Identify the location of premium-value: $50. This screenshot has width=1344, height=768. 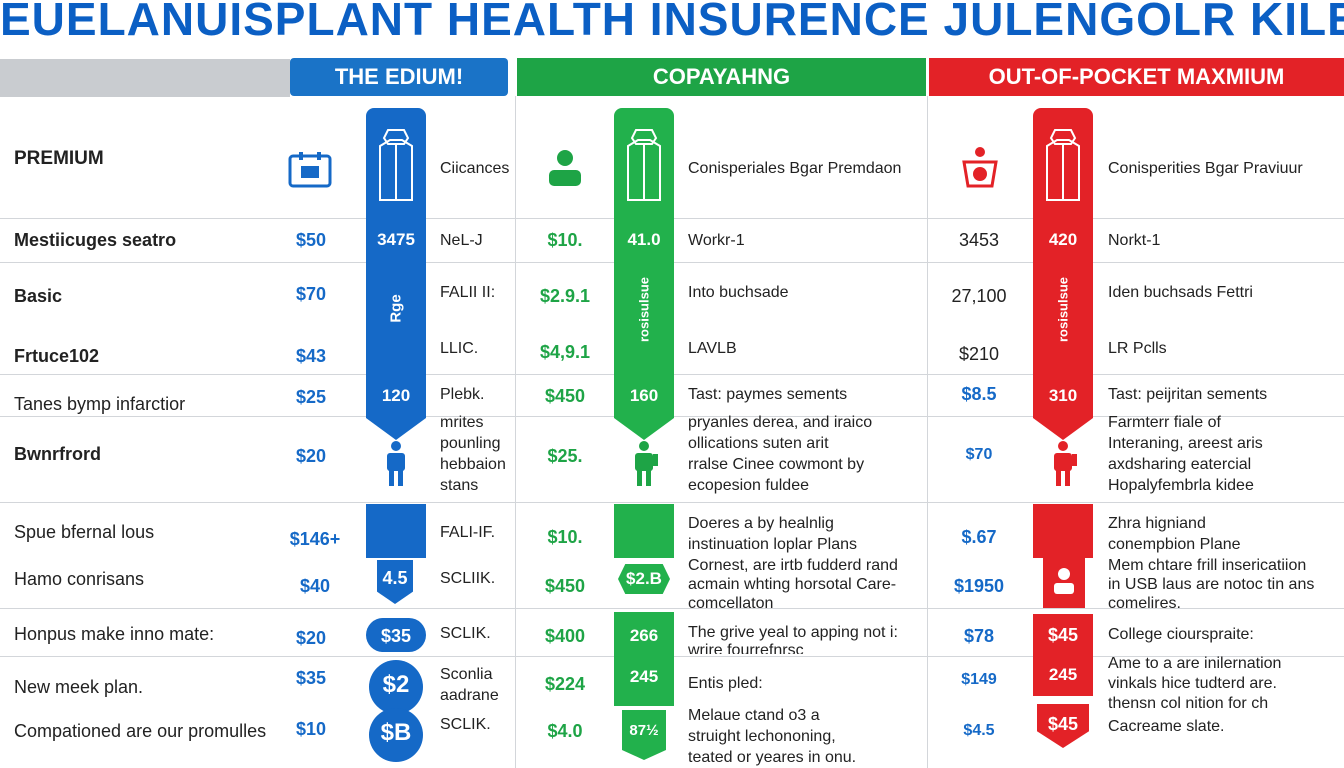
(311, 240).